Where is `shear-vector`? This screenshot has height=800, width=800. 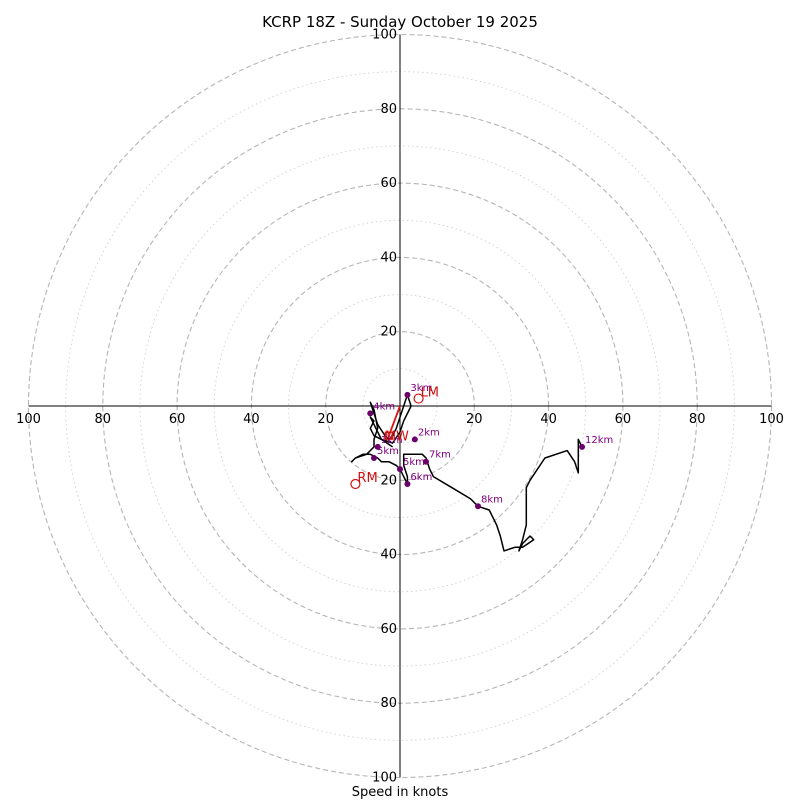 shear-vector is located at coordinates (394, 421).